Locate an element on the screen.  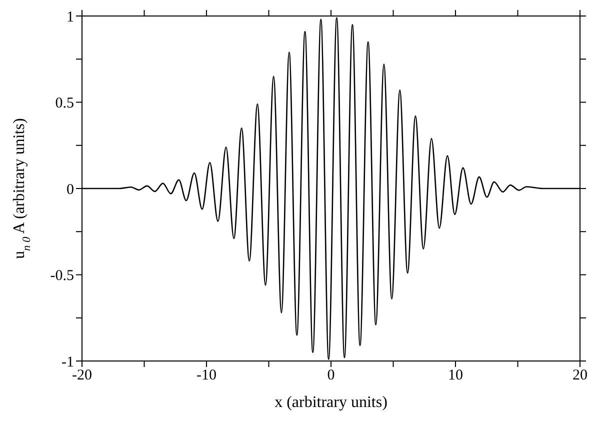
y-tick-label: 0 is located at coordinates (70, 190).